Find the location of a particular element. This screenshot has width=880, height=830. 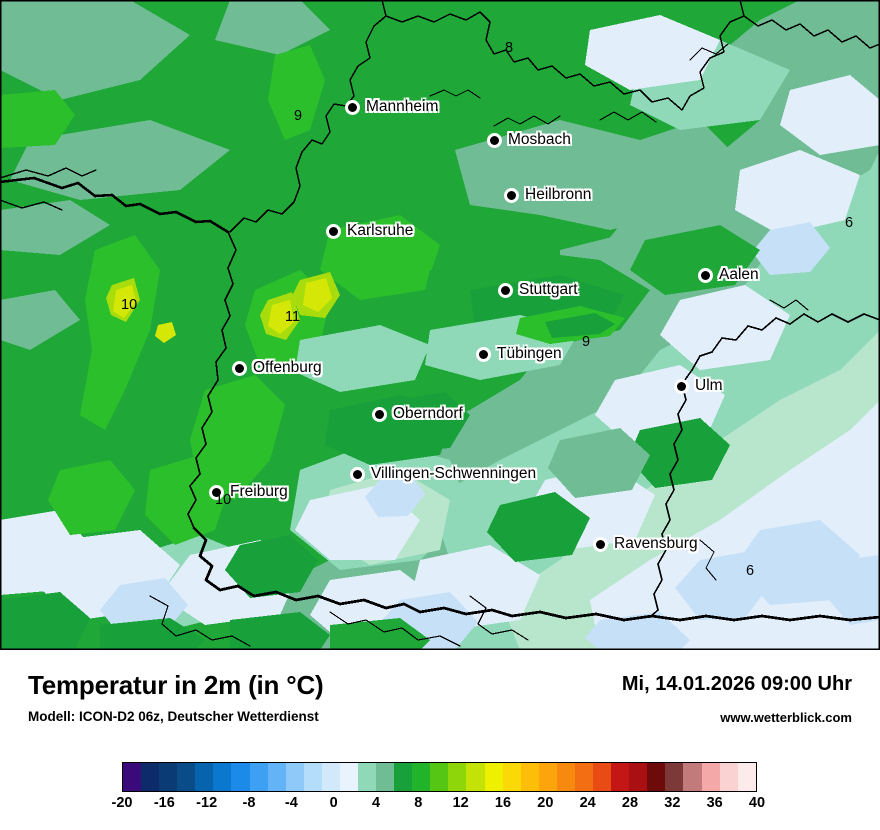

contour-value-label: 6 is located at coordinates (849, 223).